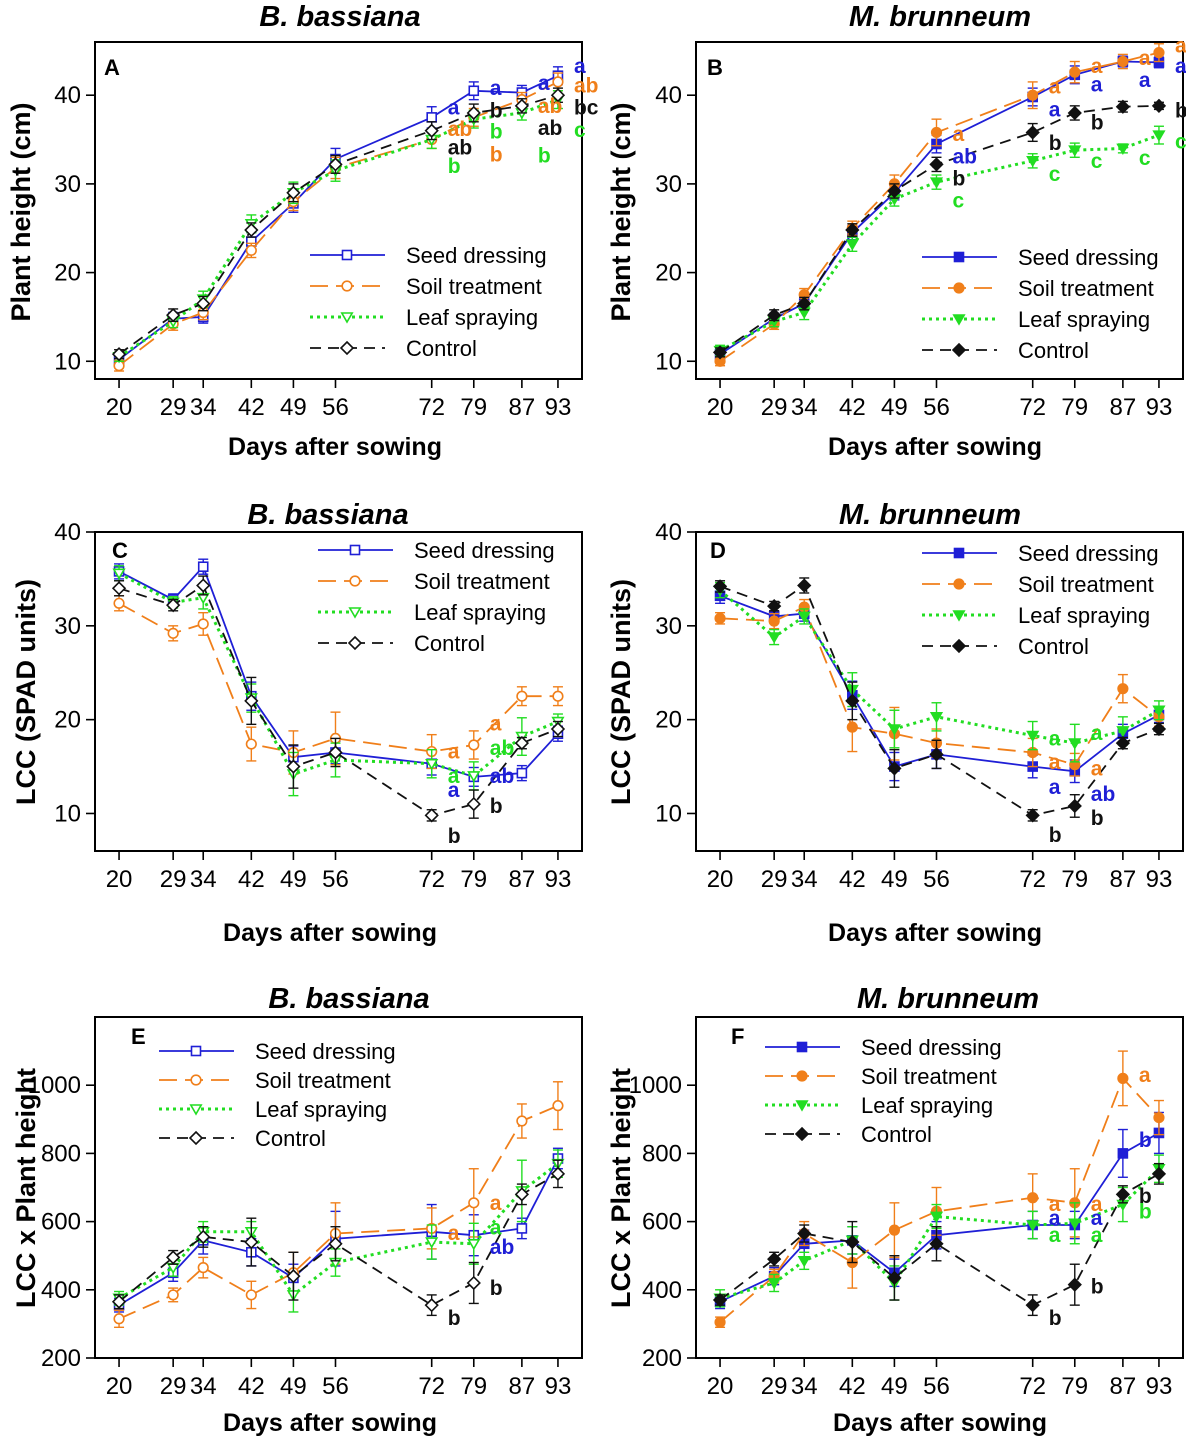 The image size is (1186, 1439). Describe the element at coordinates (655, 1085) in the screenshot. I see `y-tick-label: 1000` at that location.